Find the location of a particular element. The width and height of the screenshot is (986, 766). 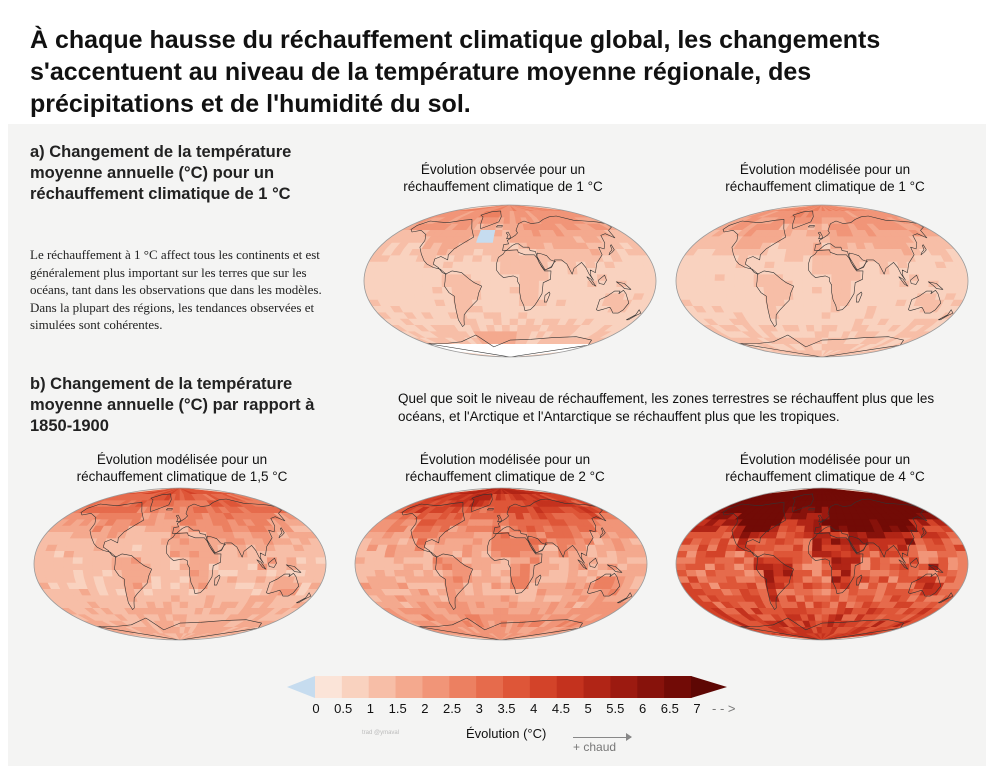

hotter-arrow-icon is located at coordinates (629, 737).